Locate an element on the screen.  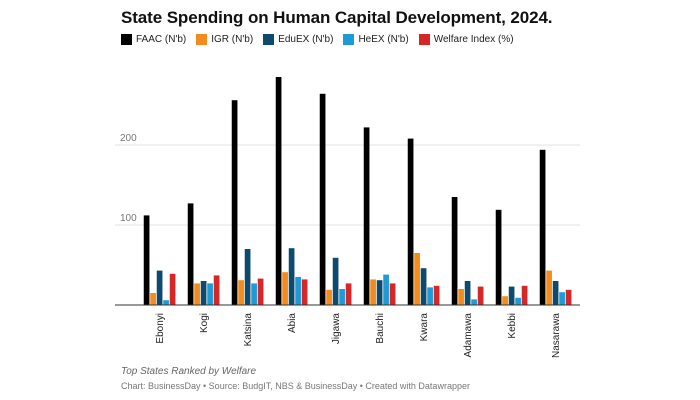
bar-igr-n-b-katsina is located at coordinates (241, 292).